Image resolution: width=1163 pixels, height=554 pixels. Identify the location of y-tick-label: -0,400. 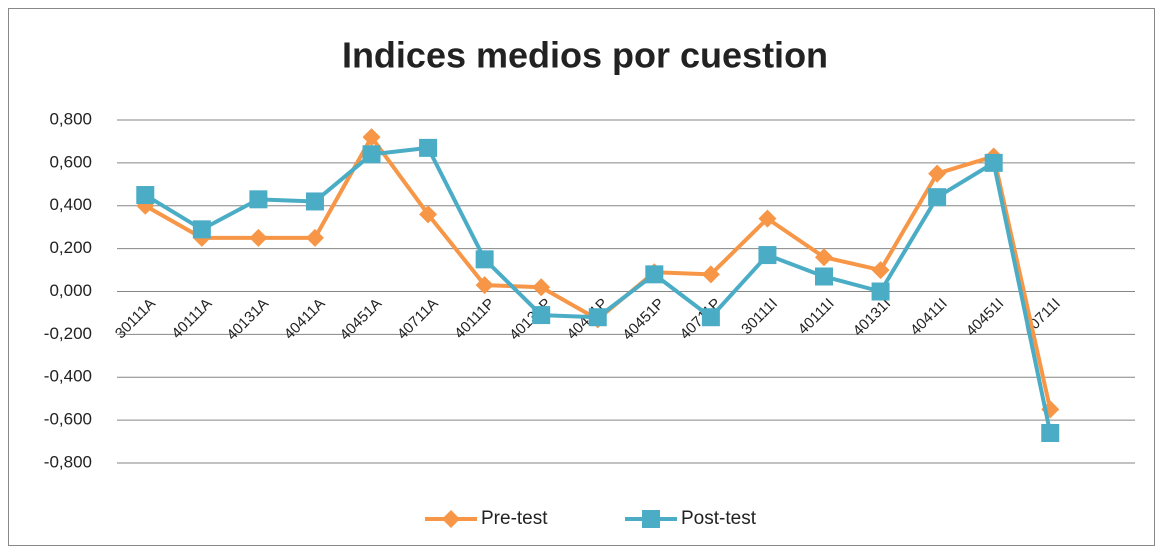
(68, 376).